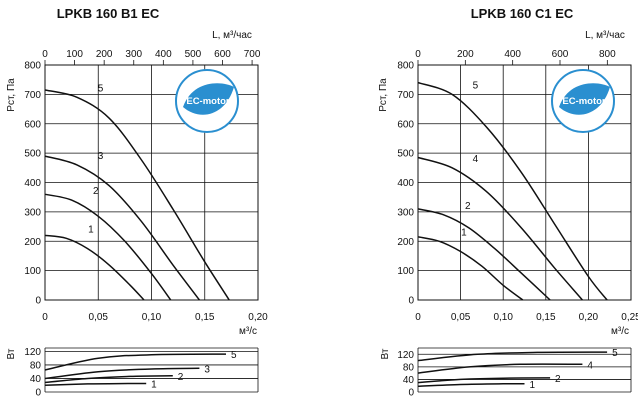 The width and height of the screenshot is (638, 404). I want to click on y-tick-label: 400, so click(405, 183).